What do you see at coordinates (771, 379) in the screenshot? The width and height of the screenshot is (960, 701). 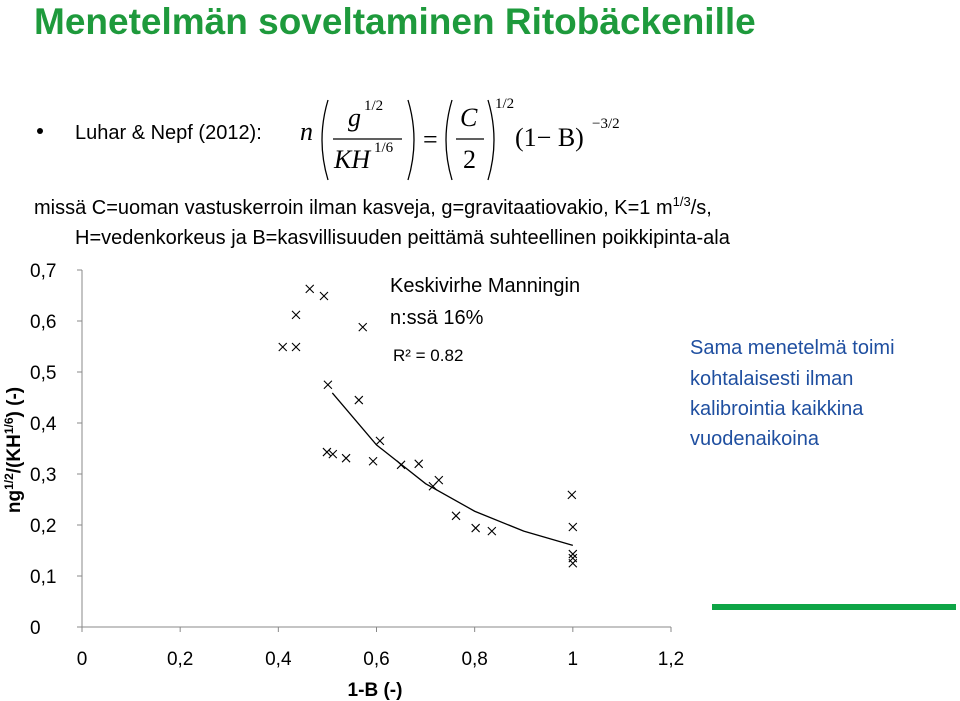 I see `side-note-line: kohtalaisesti ilman` at bounding box center [771, 379].